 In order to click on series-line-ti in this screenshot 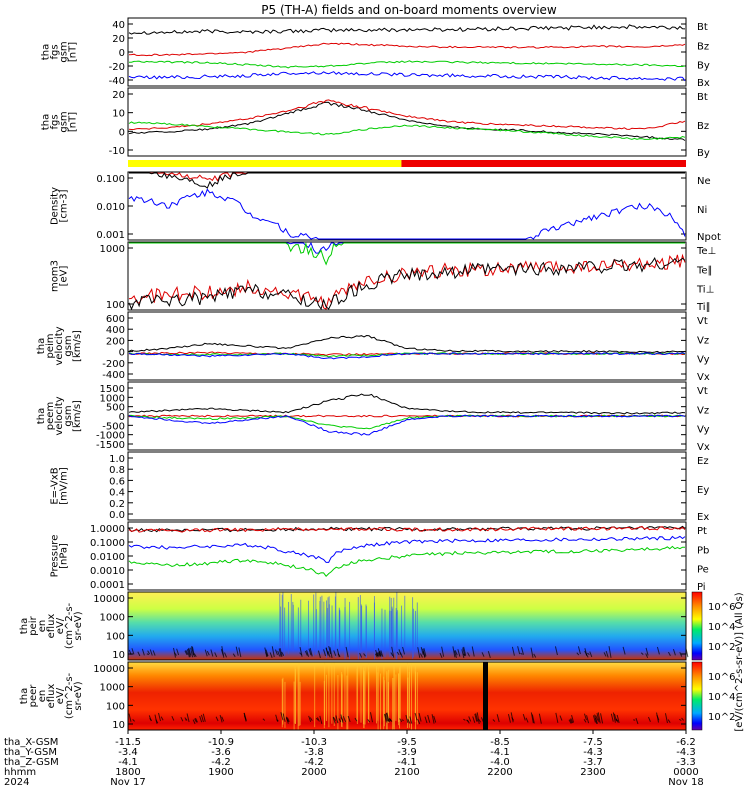, I will do `click(407, 247)`.